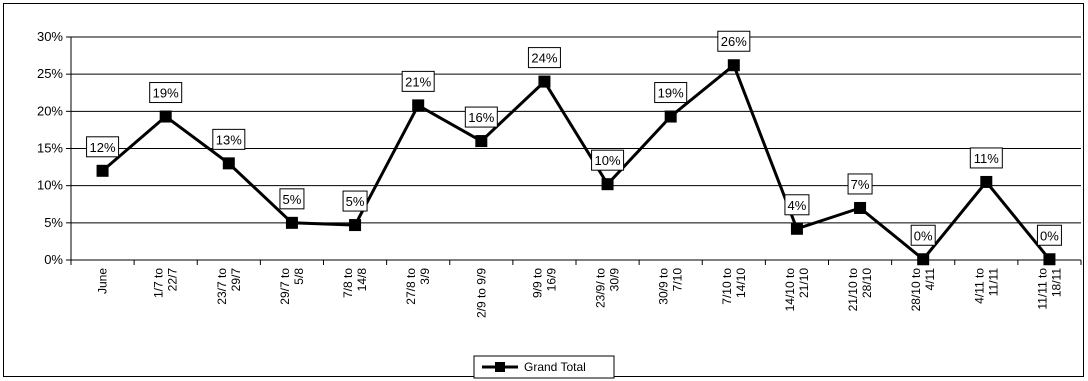  I want to click on legend-box, so click(544, 367).